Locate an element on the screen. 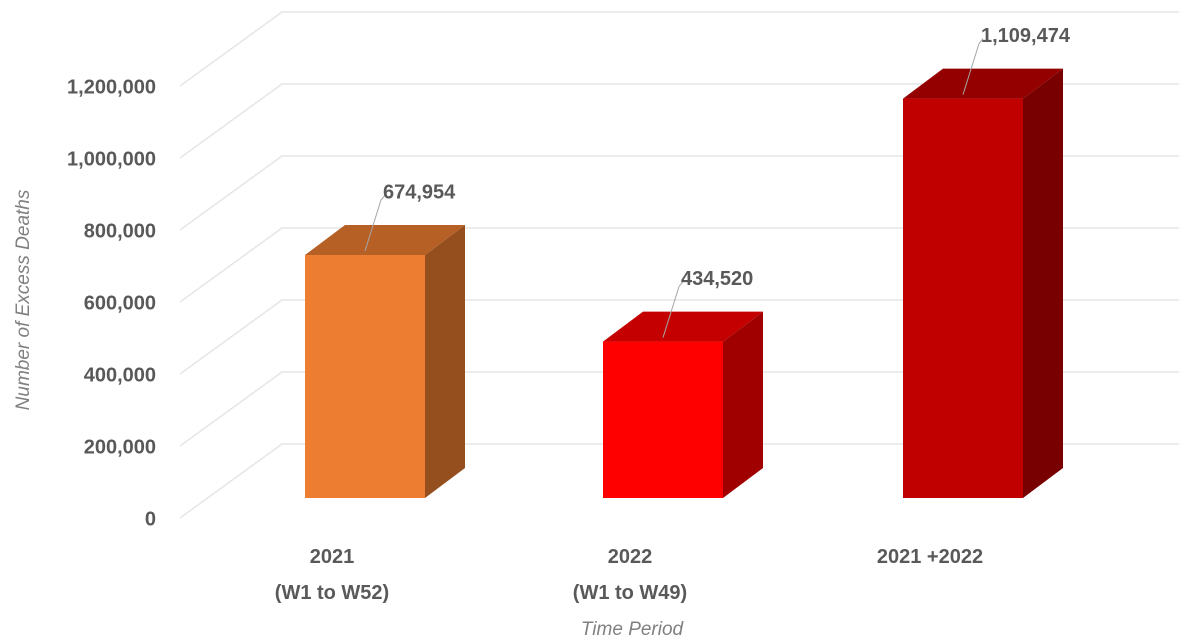  value-label: 1,109,474 is located at coordinates (1026, 36).